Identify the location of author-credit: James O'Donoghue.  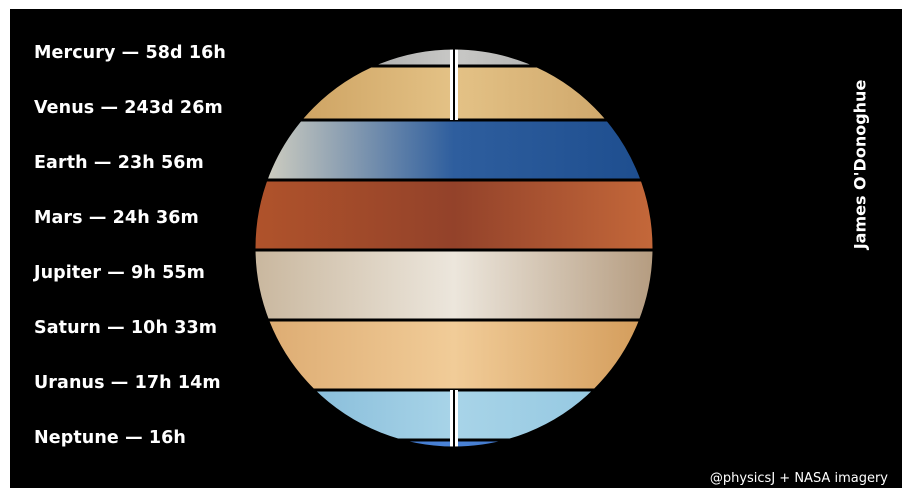
(860, 164).